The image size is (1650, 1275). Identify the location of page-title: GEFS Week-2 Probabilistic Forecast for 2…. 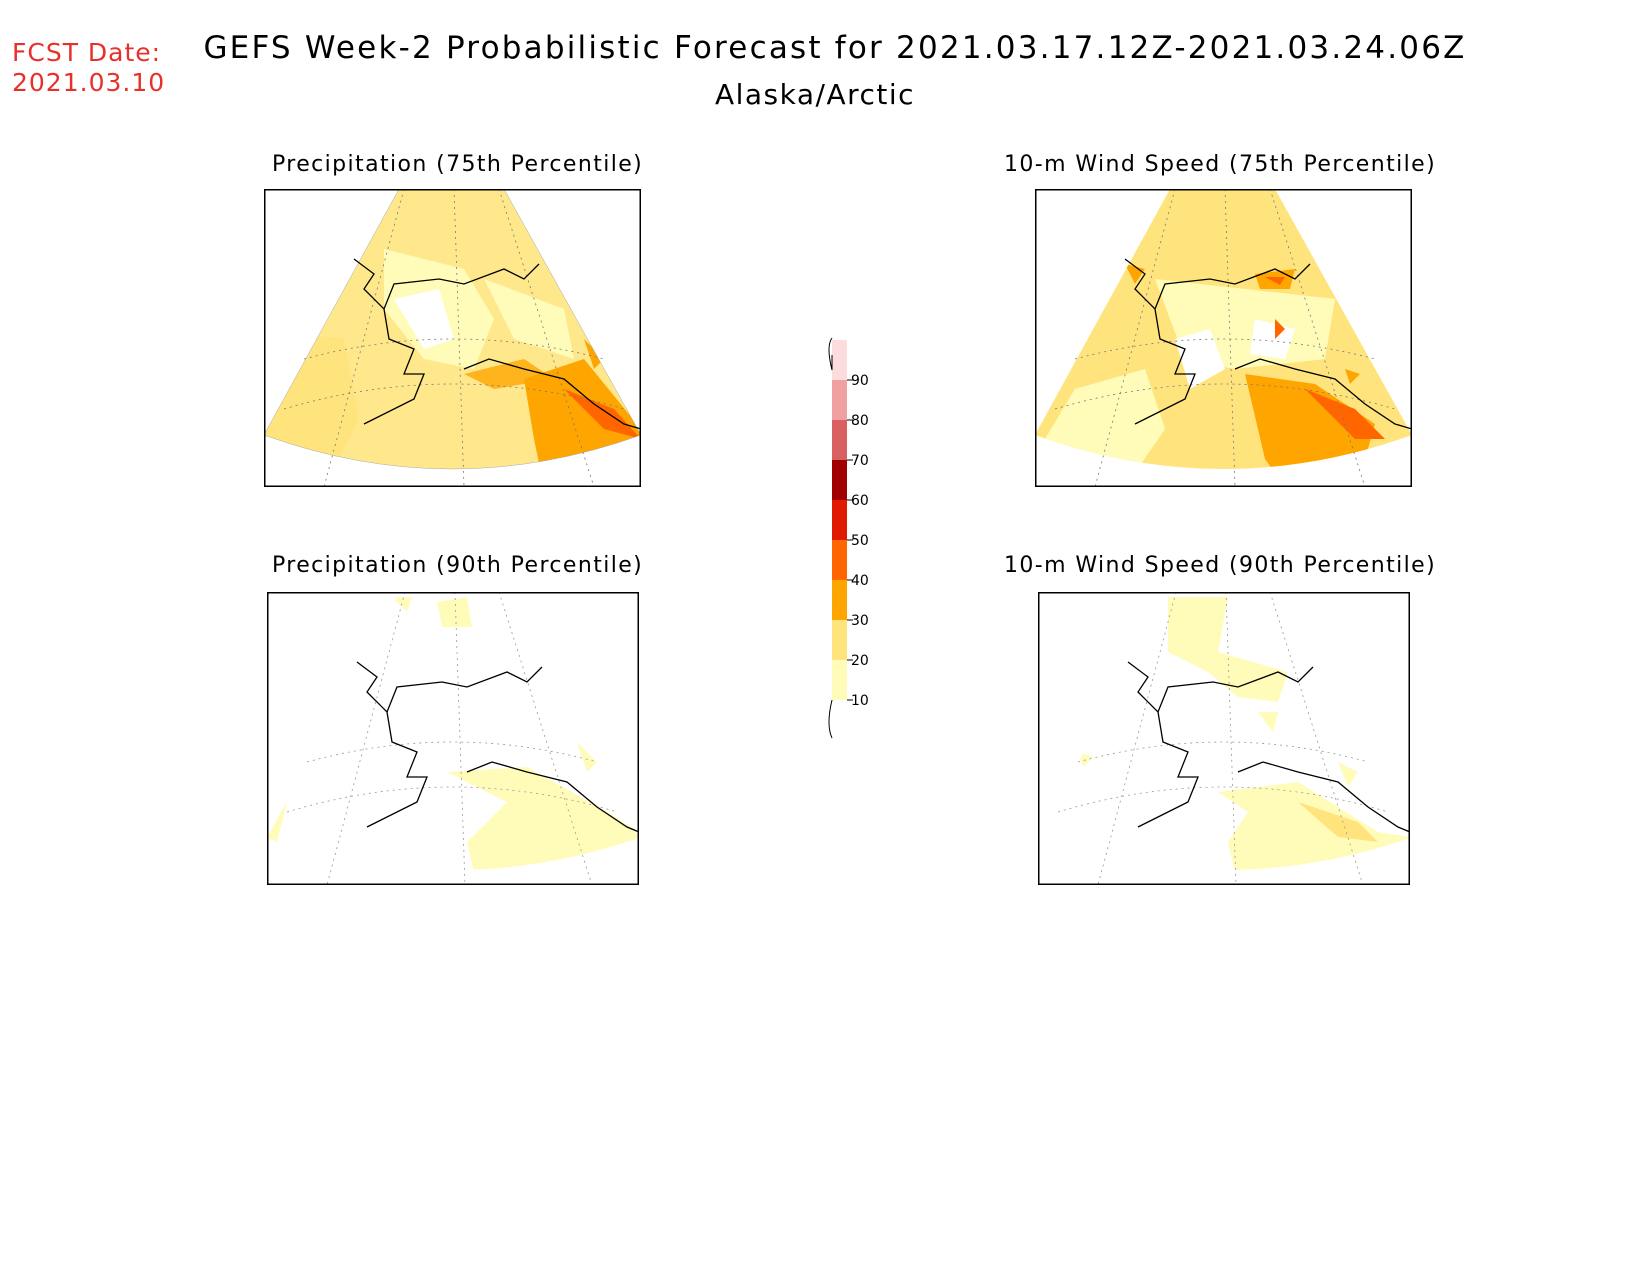
(835, 48).